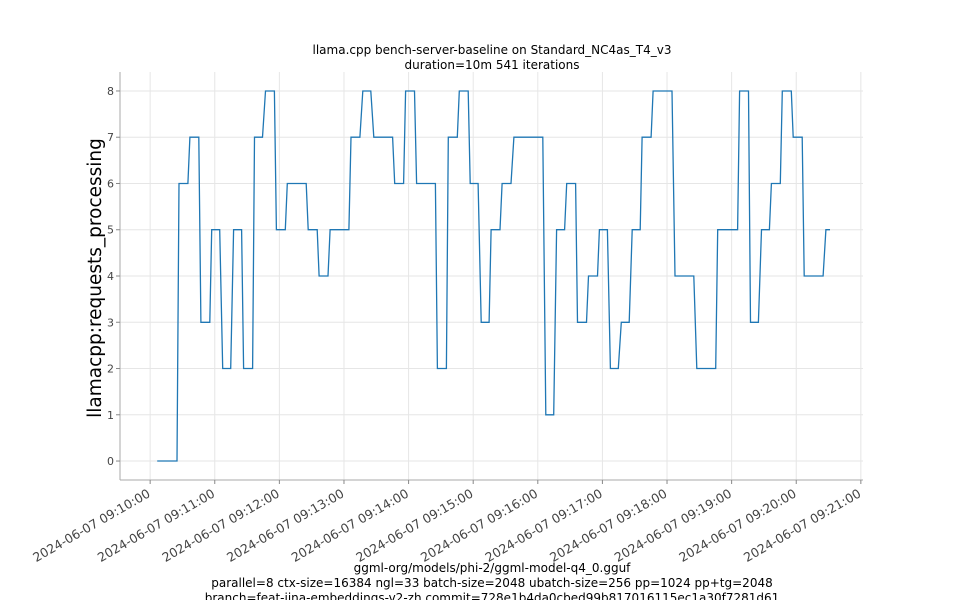 This screenshot has width=960, height=600. Describe the element at coordinates (95, 278) in the screenshot. I see `y-axis-label: llamacpp:requests_processing` at that location.